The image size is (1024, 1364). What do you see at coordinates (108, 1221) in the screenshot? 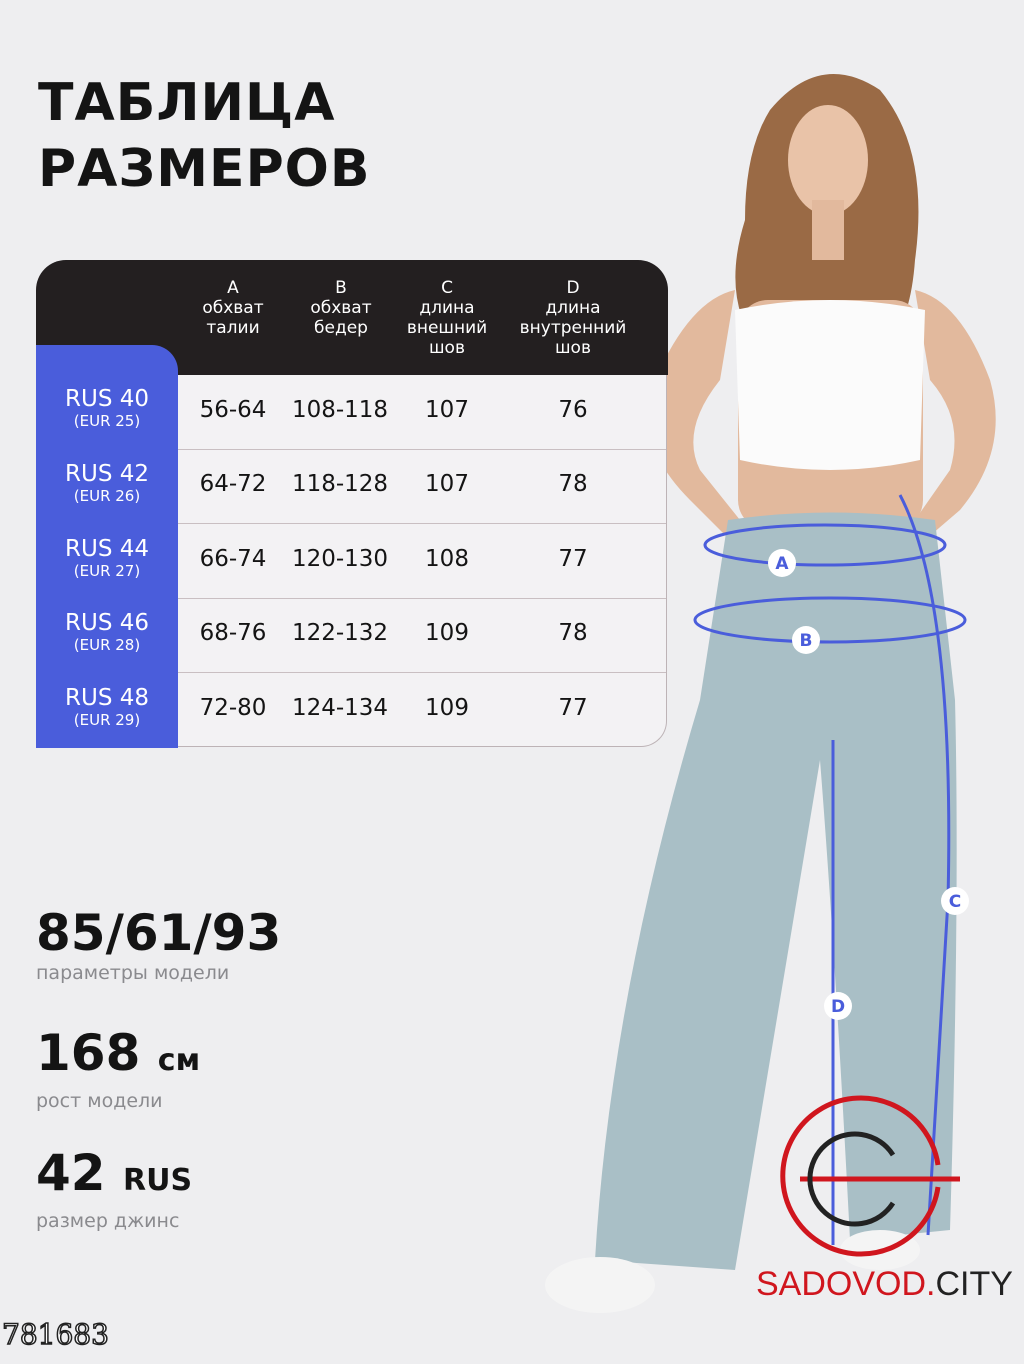
I see `model-size-label: размер джинс` at bounding box center [108, 1221].